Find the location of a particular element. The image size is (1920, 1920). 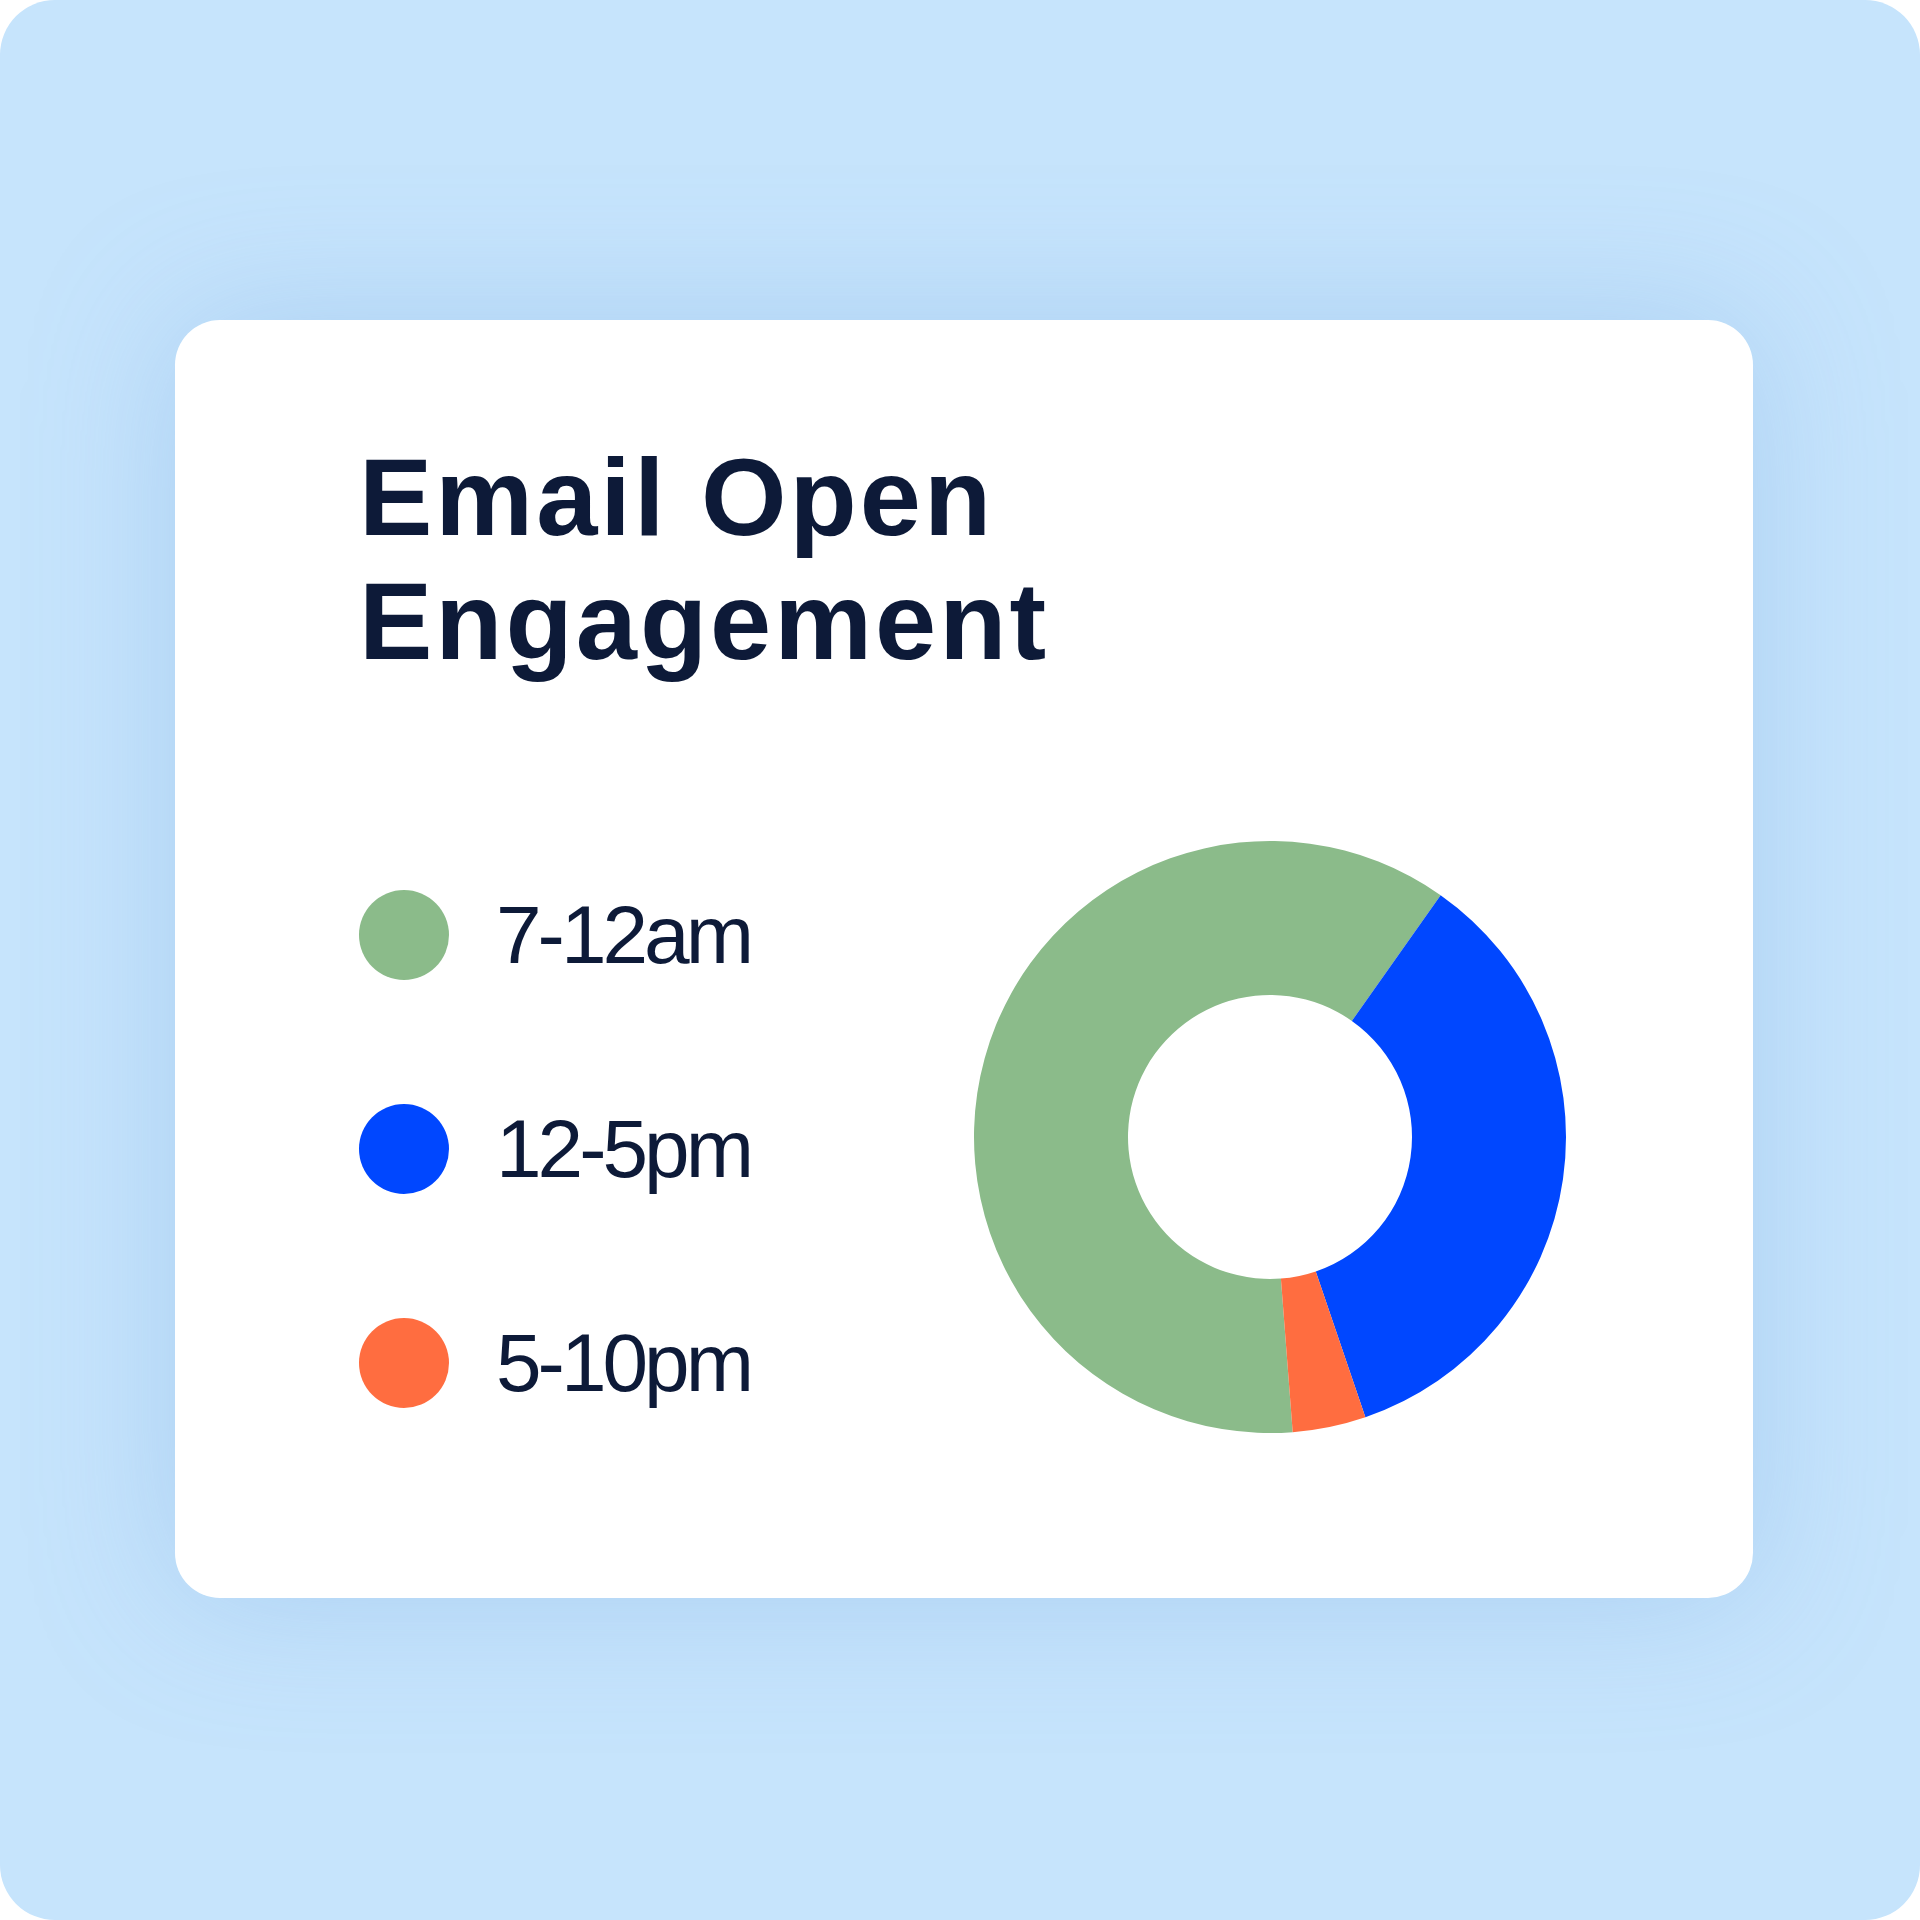

chart-title: Email Open Engagement is located at coordinates (705, 559).